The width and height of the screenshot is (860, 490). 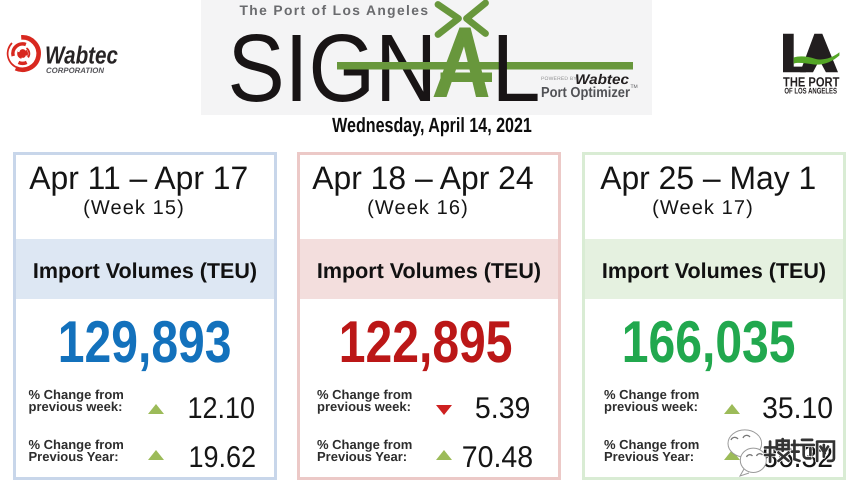 What do you see at coordinates (334, 10) in the screenshot?
I see `svg-text: The Port of Los Angeles` at bounding box center [334, 10].